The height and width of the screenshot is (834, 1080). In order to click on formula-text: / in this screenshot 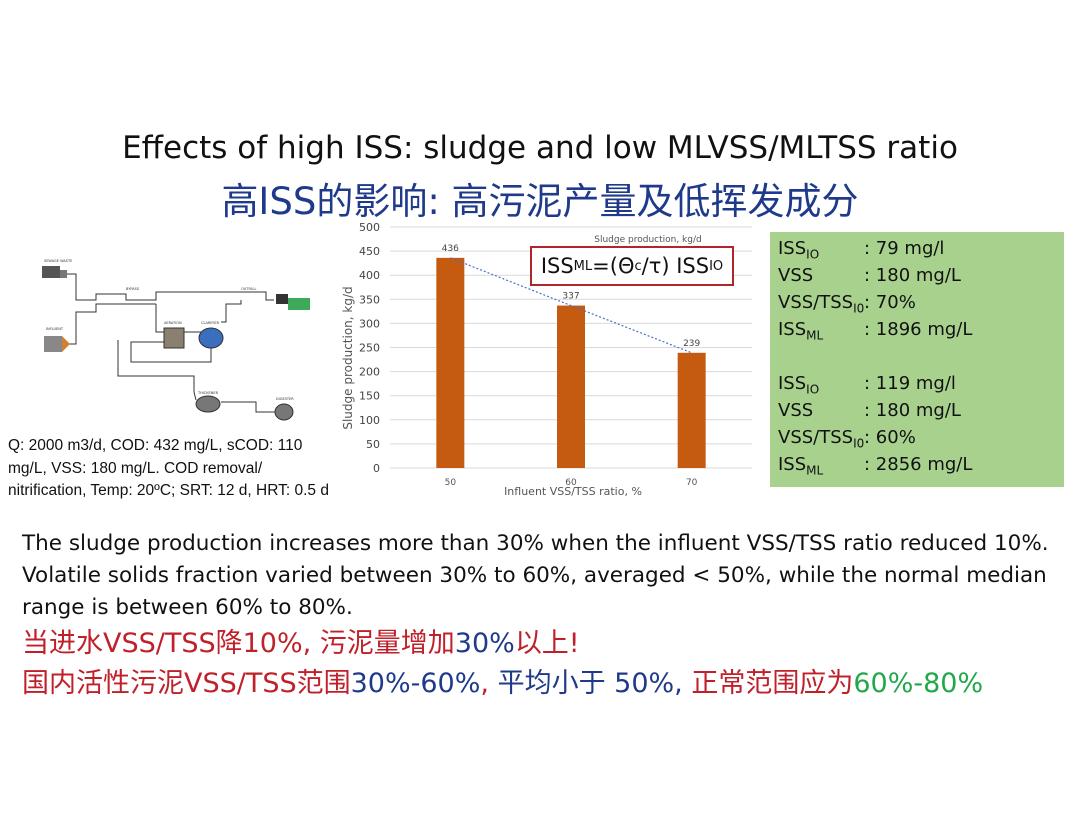, I will do `click(645, 266)`.